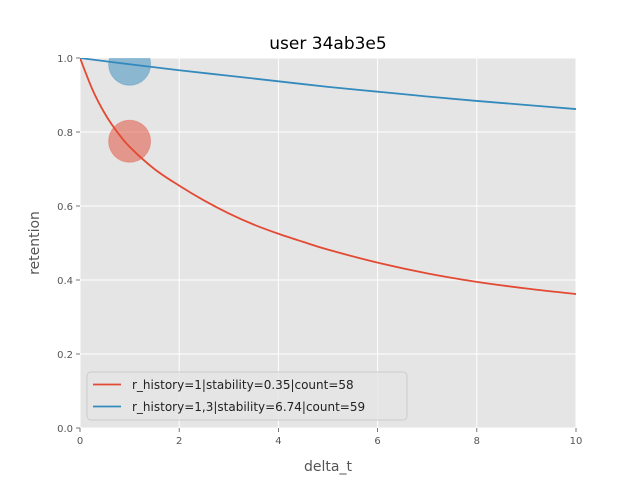  What do you see at coordinates (65, 355) in the screenshot?
I see `y-tick-label: 0.2` at bounding box center [65, 355].